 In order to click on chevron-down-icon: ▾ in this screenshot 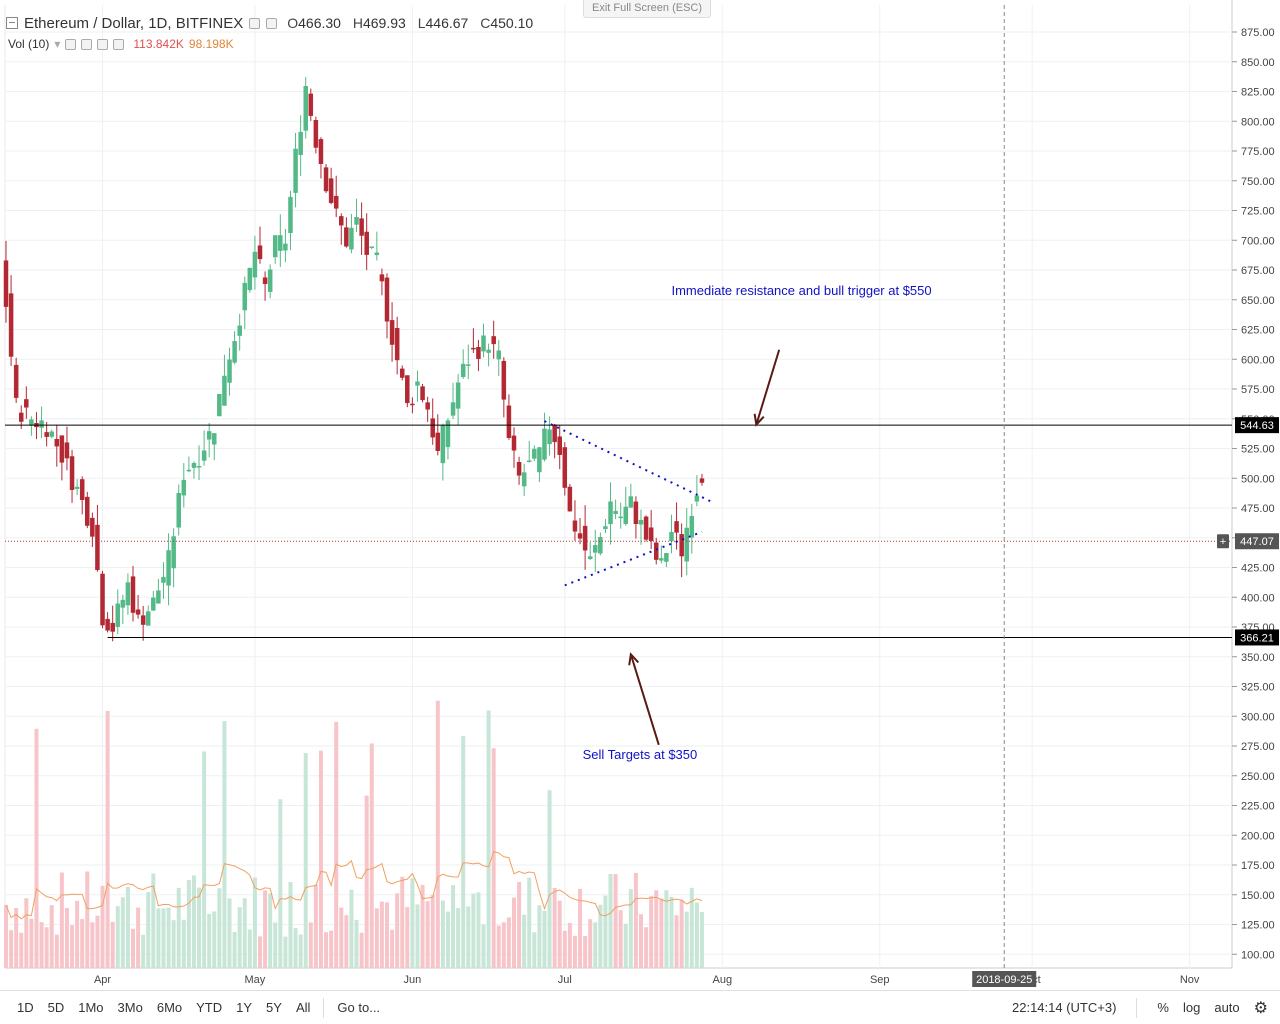, I will do `click(57, 44)`.